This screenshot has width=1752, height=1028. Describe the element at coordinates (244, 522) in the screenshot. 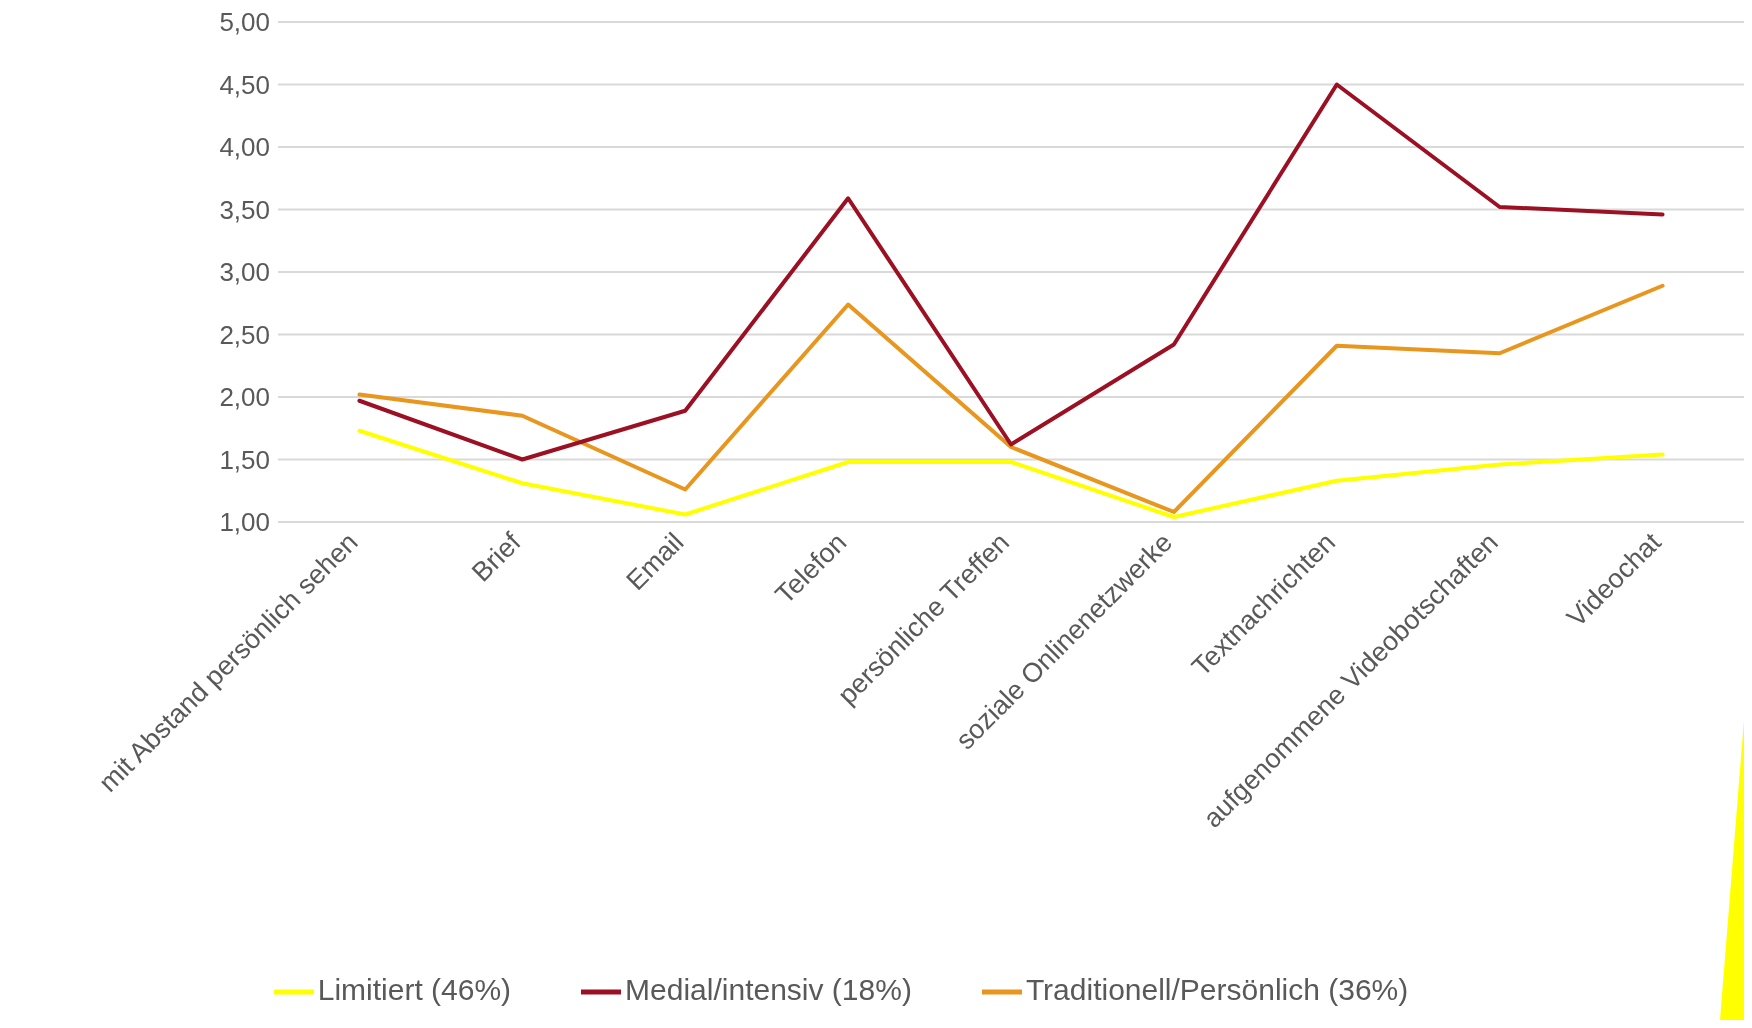

I see `y-tick-label: 1,00` at that location.